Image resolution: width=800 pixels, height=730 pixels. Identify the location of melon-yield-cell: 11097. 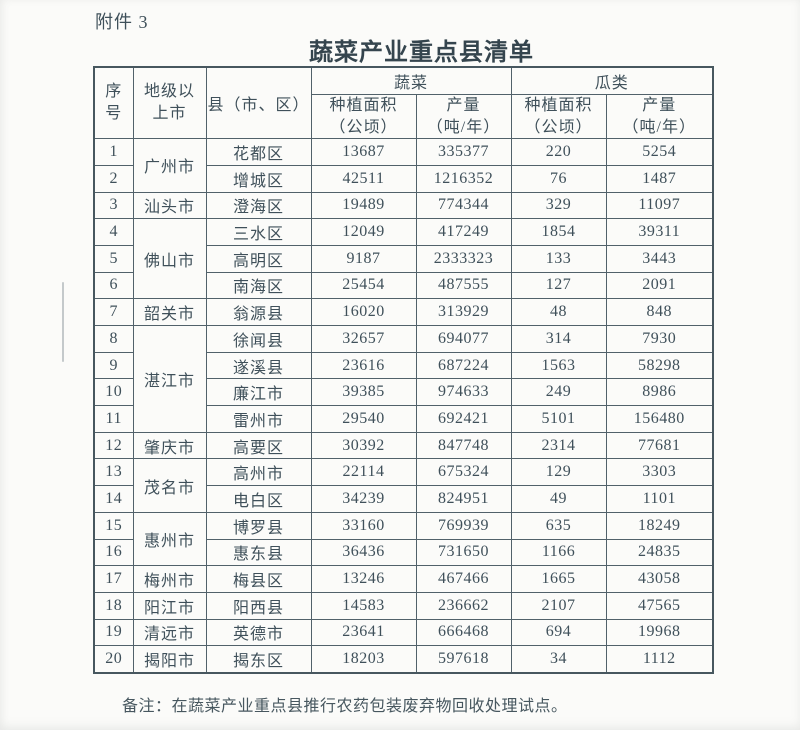
(659, 205).